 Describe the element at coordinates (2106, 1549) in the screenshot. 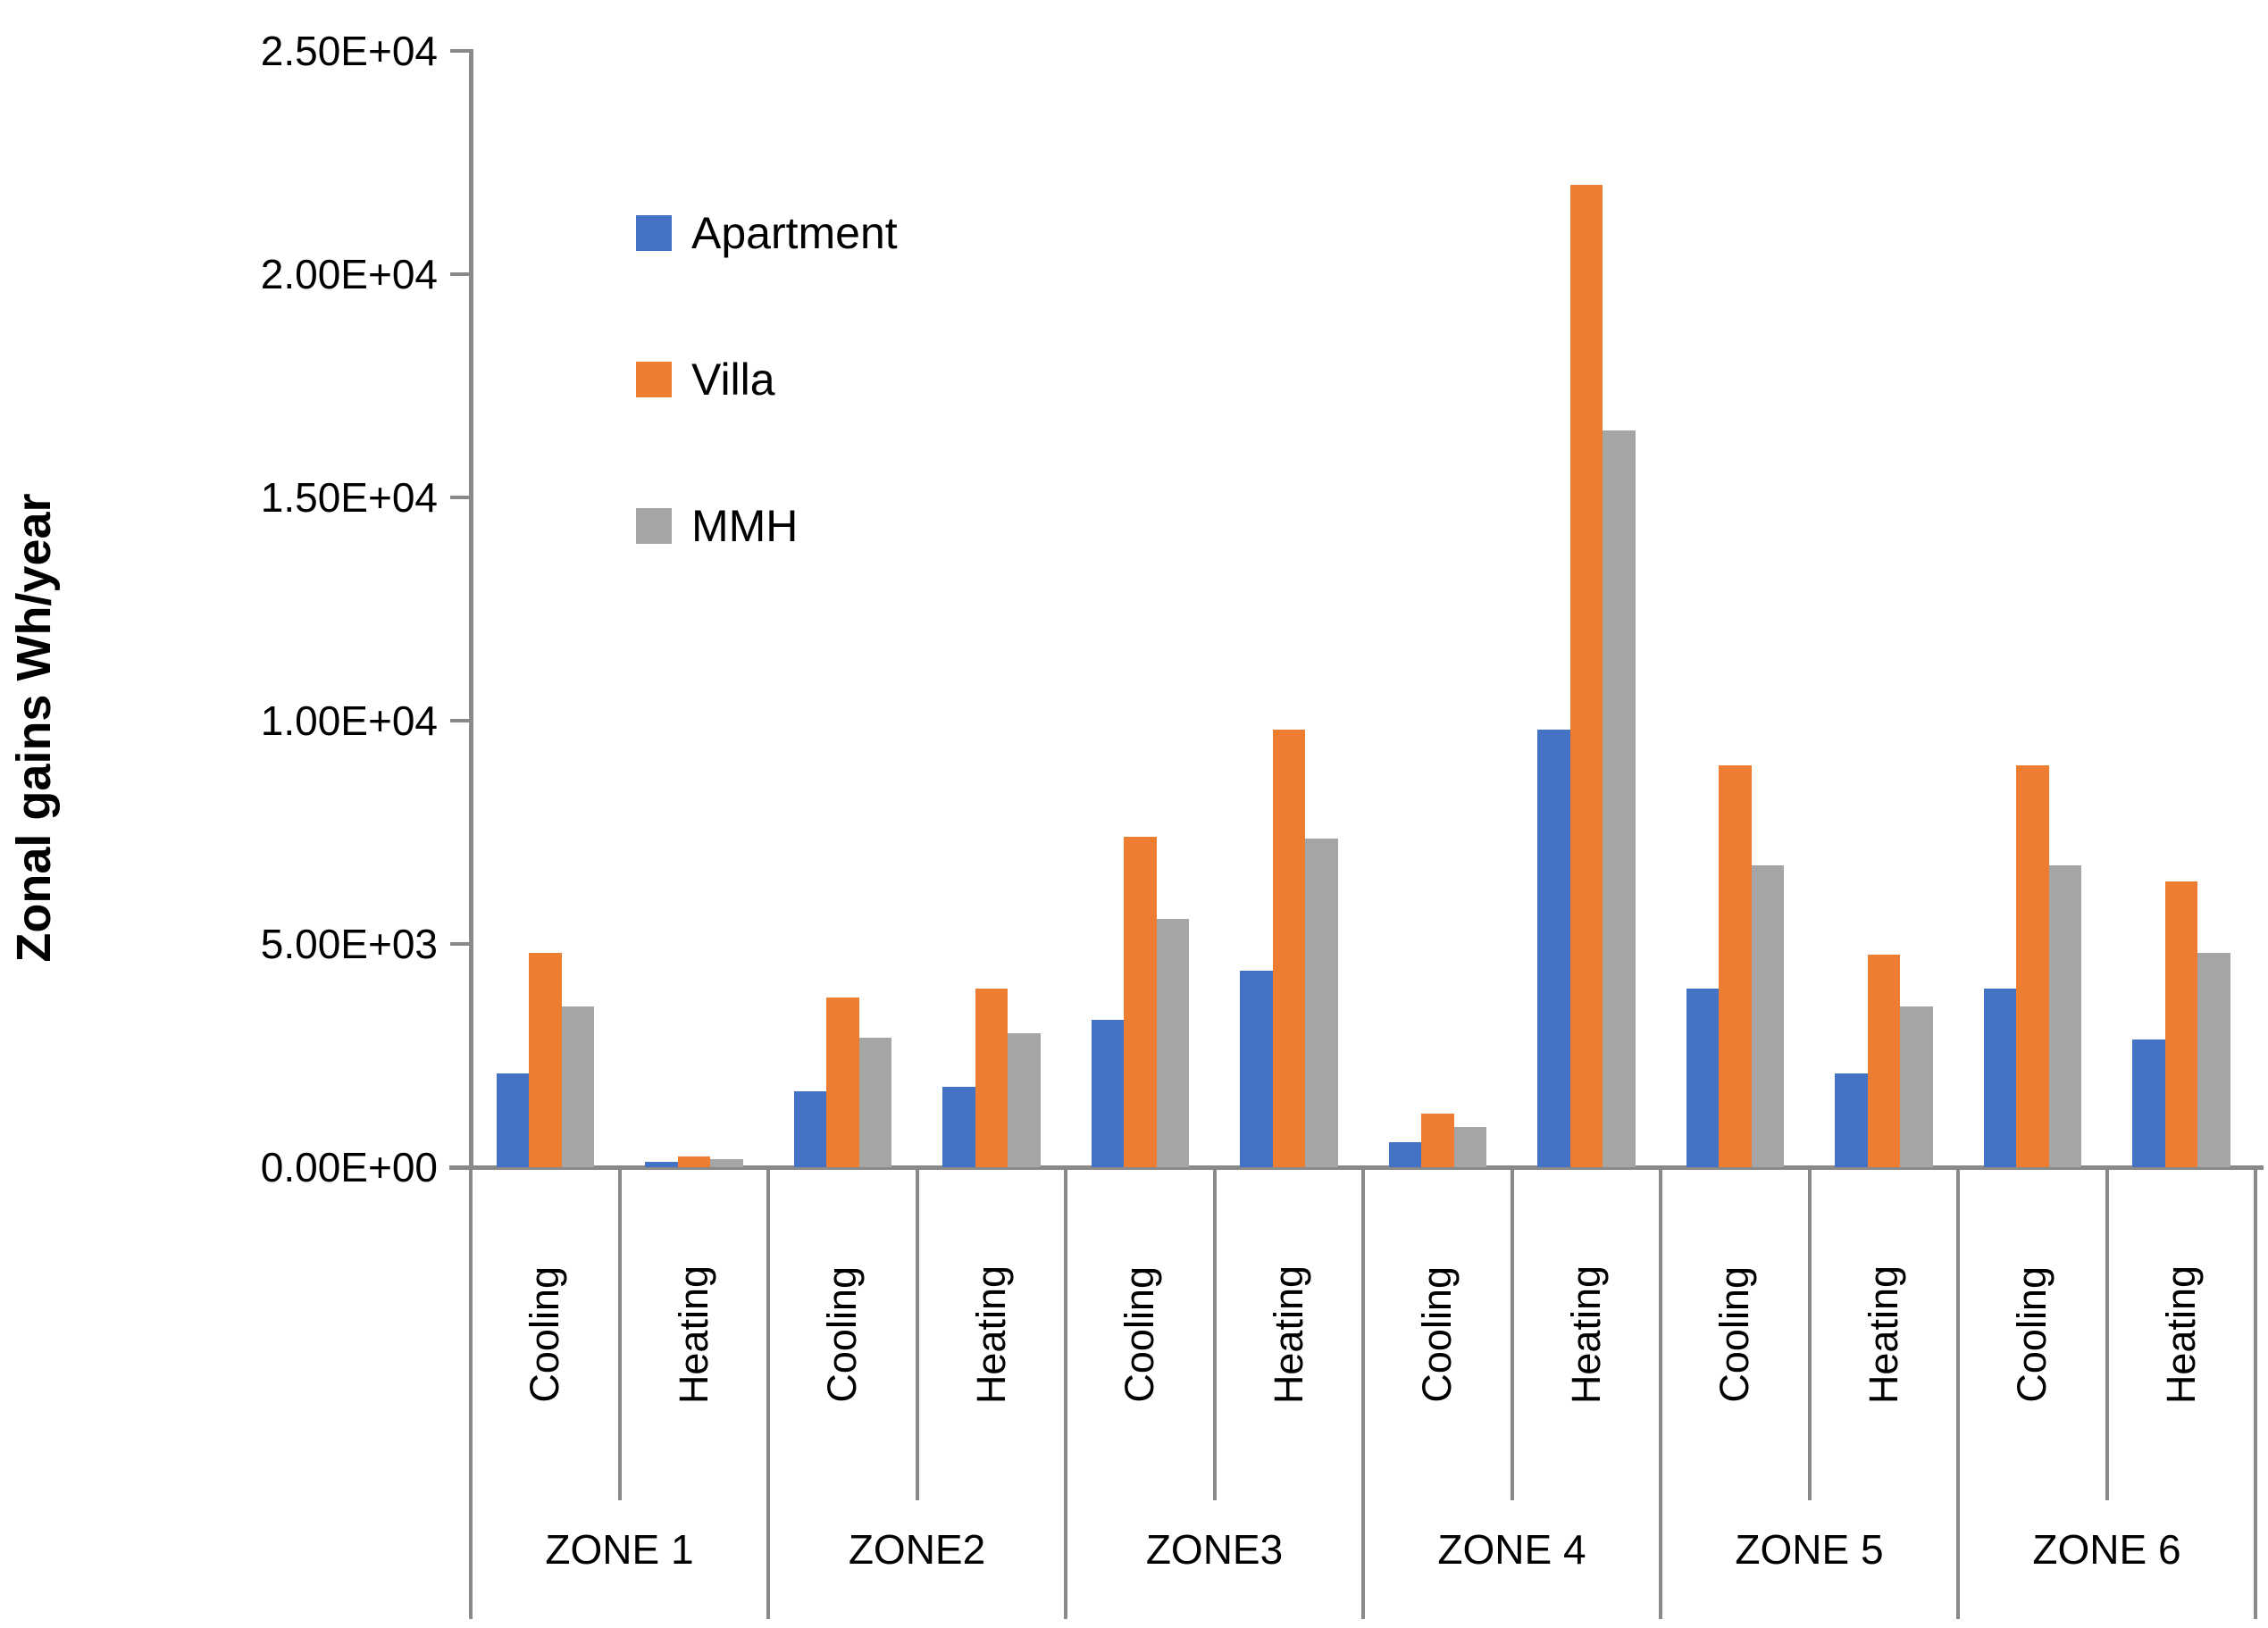

I see `zone-label: ZONE 6` at that location.